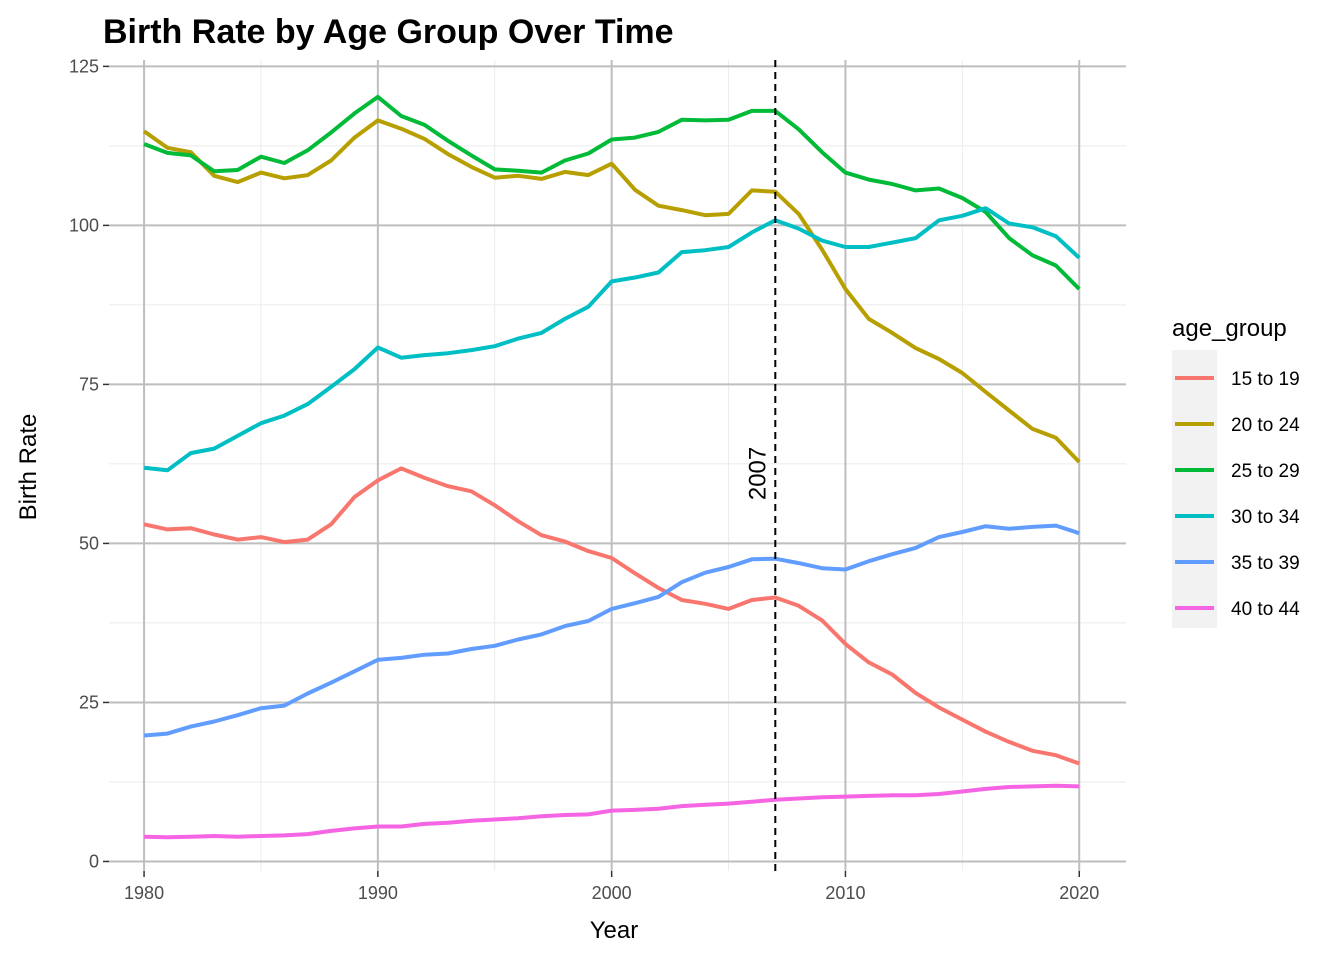  Describe the element at coordinates (89, 702) in the screenshot. I see `y-tick-label: 25` at that location.